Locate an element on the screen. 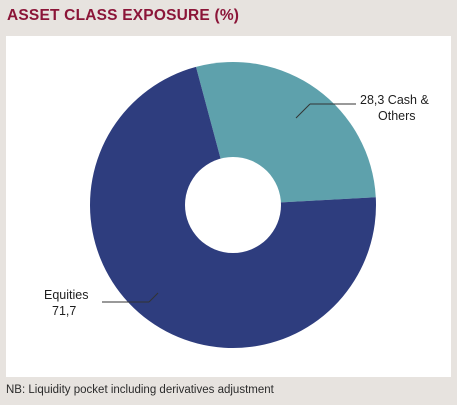 The height and width of the screenshot is (405, 457). slice-label-equities-name: Equities is located at coordinates (66, 295).